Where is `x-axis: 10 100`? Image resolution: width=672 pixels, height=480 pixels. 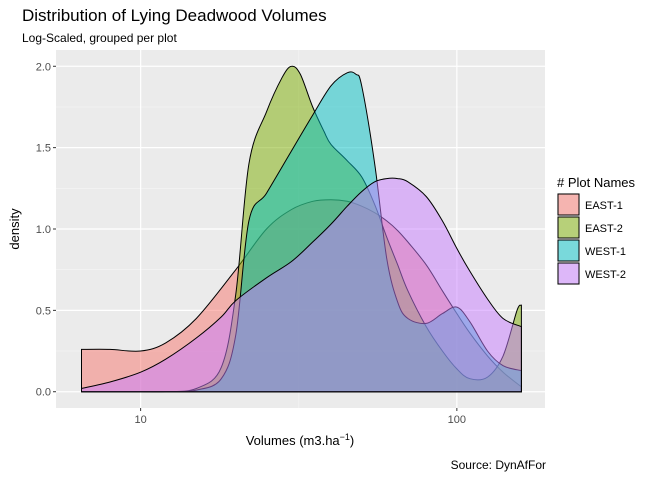
x-axis: 10 100 is located at coordinates (300, 417).